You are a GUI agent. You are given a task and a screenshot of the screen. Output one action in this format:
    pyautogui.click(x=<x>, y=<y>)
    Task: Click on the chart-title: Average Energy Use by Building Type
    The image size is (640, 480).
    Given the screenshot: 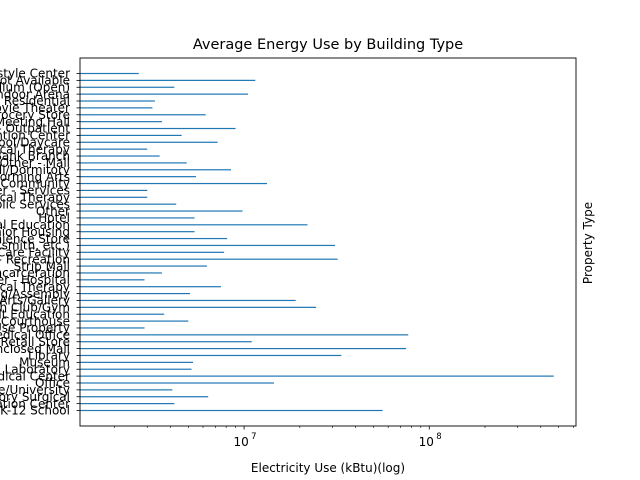 What is the action you would take?
    pyautogui.click(x=328, y=45)
    